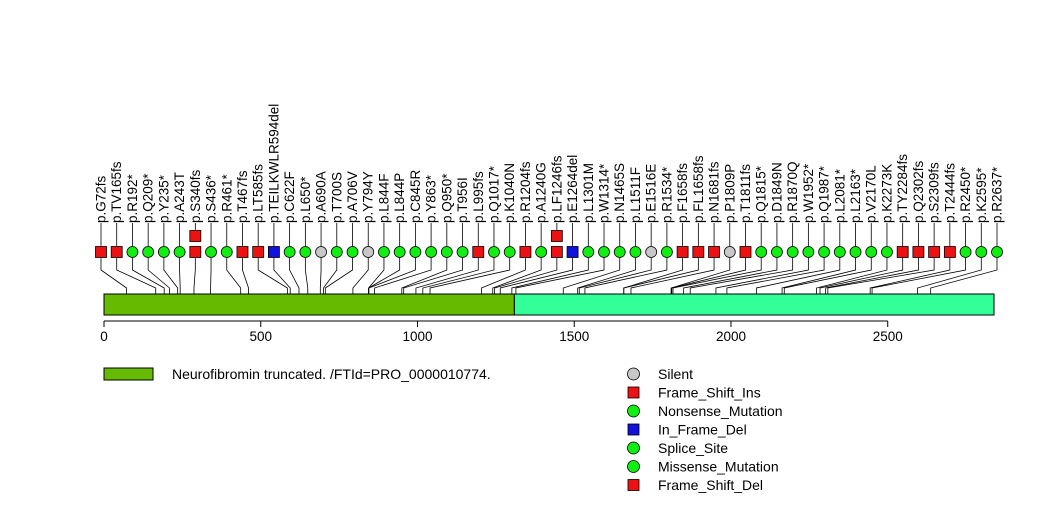 This screenshot has height=524, width=1047. What do you see at coordinates (698, 189) in the screenshot?
I see `mutation-label-38: p.FL1658fs` at bounding box center [698, 189].